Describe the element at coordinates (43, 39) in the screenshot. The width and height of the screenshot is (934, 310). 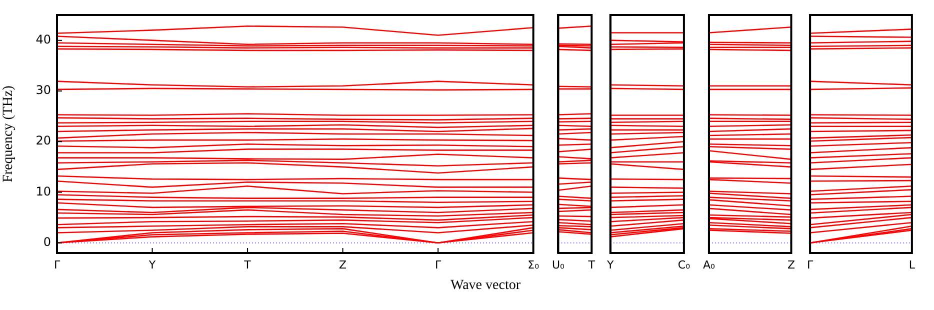
I see `y-tick-label: 40` at that location.